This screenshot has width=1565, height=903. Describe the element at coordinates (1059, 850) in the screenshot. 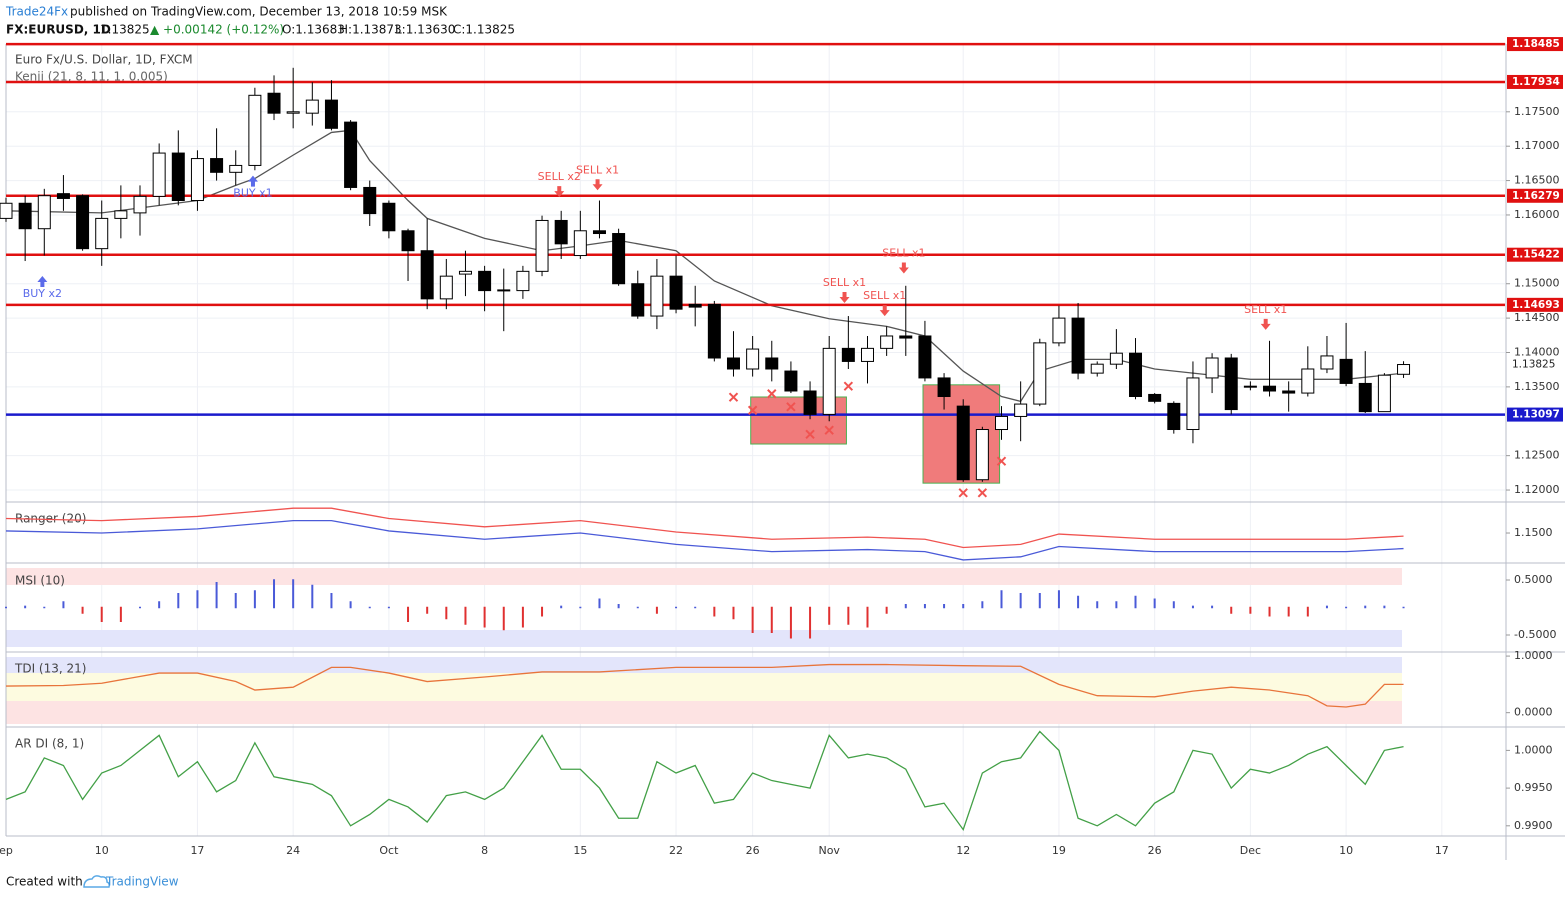

I see `x-tick-label: 19` at that location.